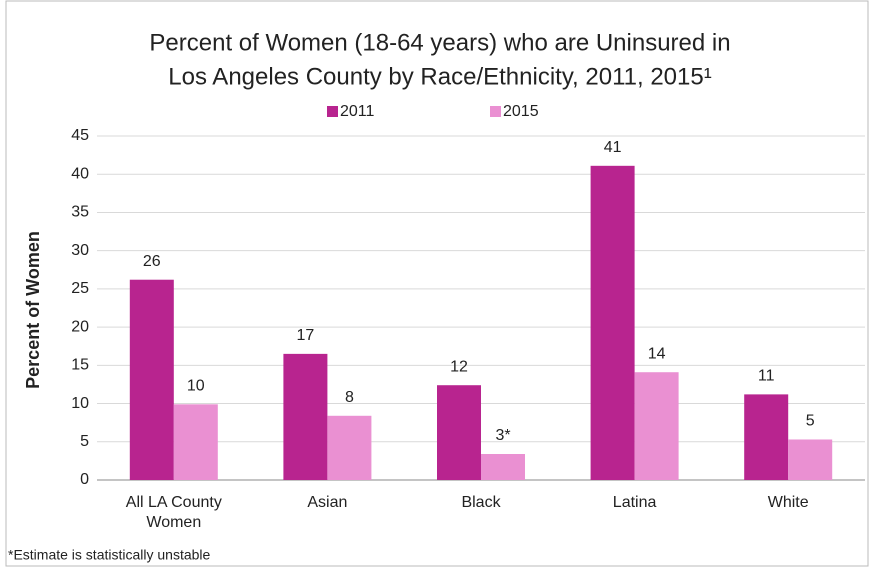  Describe the element at coordinates (459, 366) in the screenshot. I see `data-label: 12` at that location.